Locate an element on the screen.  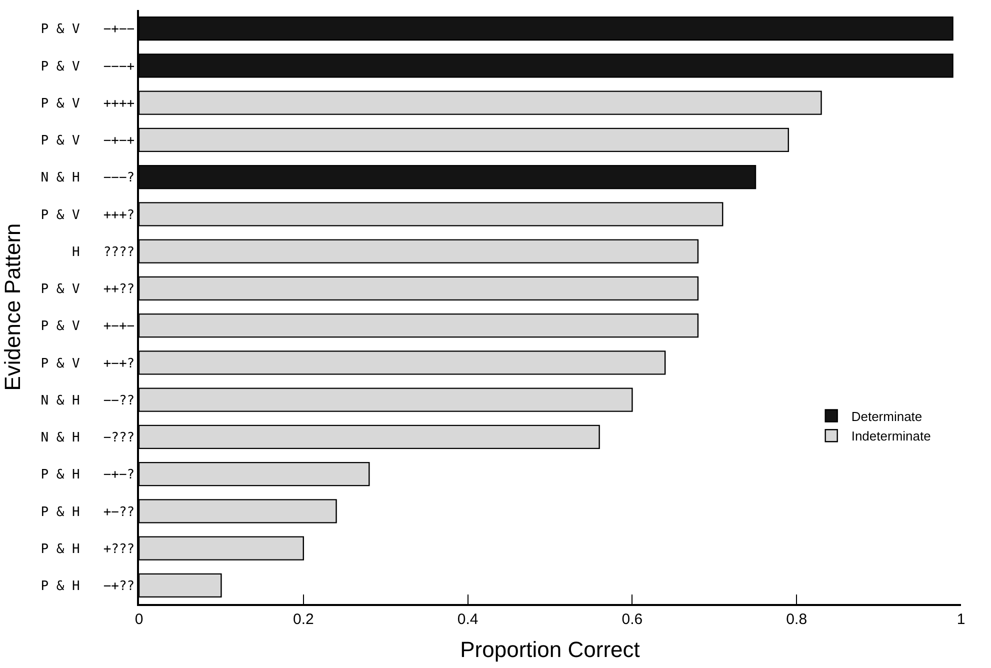
y-tick-label: P & V +++? is located at coordinates (87, 215).